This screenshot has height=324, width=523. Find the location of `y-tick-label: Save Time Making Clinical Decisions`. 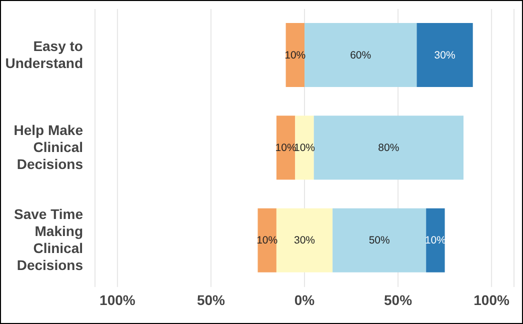

y-tick-label: Save Time Making Clinical Decisions is located at coordinates (49, 239).